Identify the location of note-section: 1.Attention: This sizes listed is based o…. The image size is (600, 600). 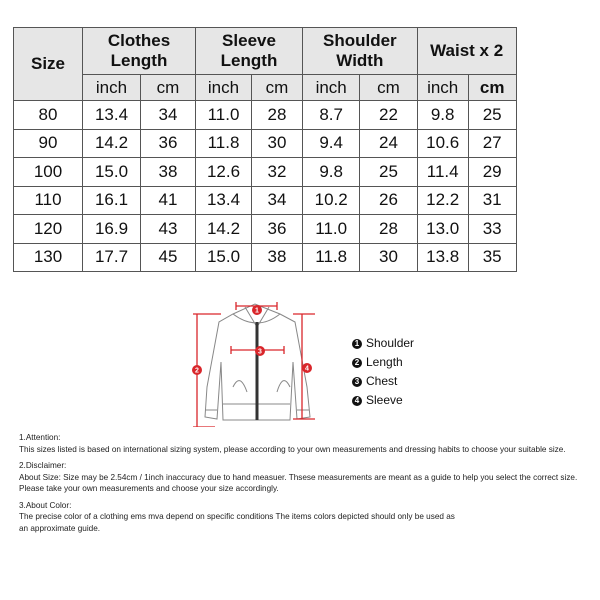
(298, 443).